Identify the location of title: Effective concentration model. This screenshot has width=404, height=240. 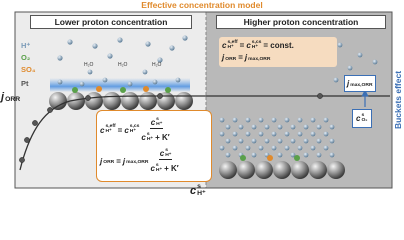
(202, 5).